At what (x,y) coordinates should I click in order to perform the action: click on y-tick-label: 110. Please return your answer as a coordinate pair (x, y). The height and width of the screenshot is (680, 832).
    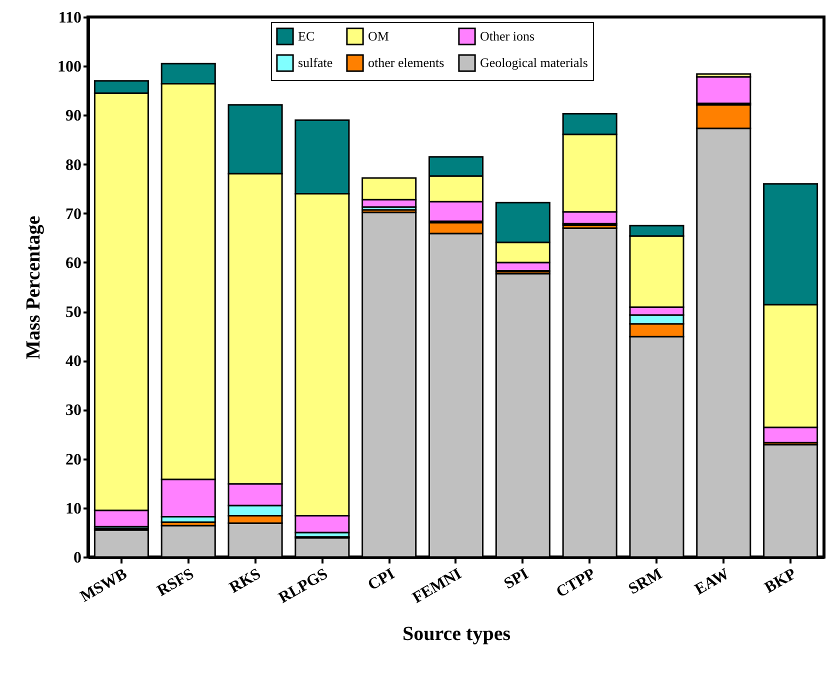
    Looking at the image, I should click on (70, 18).